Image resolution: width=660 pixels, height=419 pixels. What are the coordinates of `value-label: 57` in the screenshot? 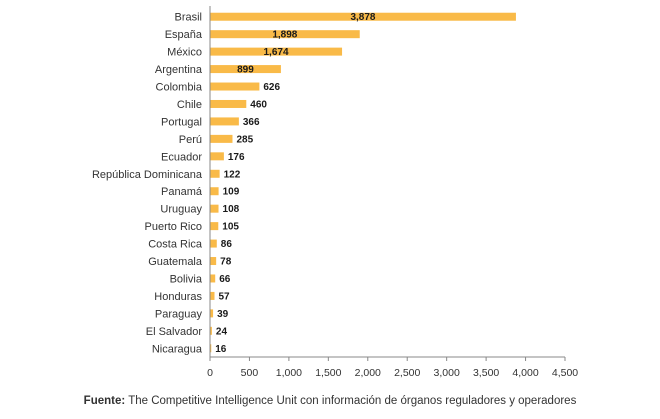 It's located at (224, 296).